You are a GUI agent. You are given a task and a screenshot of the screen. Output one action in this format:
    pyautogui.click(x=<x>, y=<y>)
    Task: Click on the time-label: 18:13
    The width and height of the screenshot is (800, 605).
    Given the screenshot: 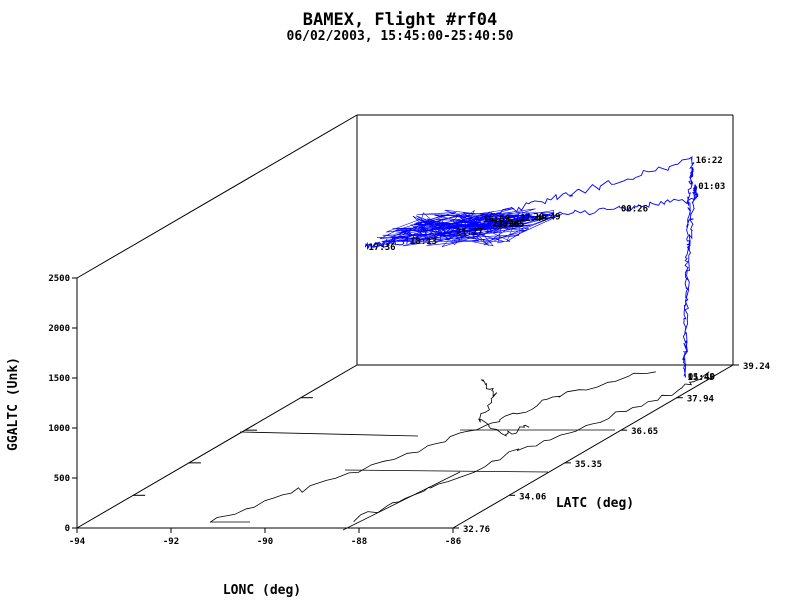 What is the action you would take?
    pyautogui.click(x=423, y=242)
    